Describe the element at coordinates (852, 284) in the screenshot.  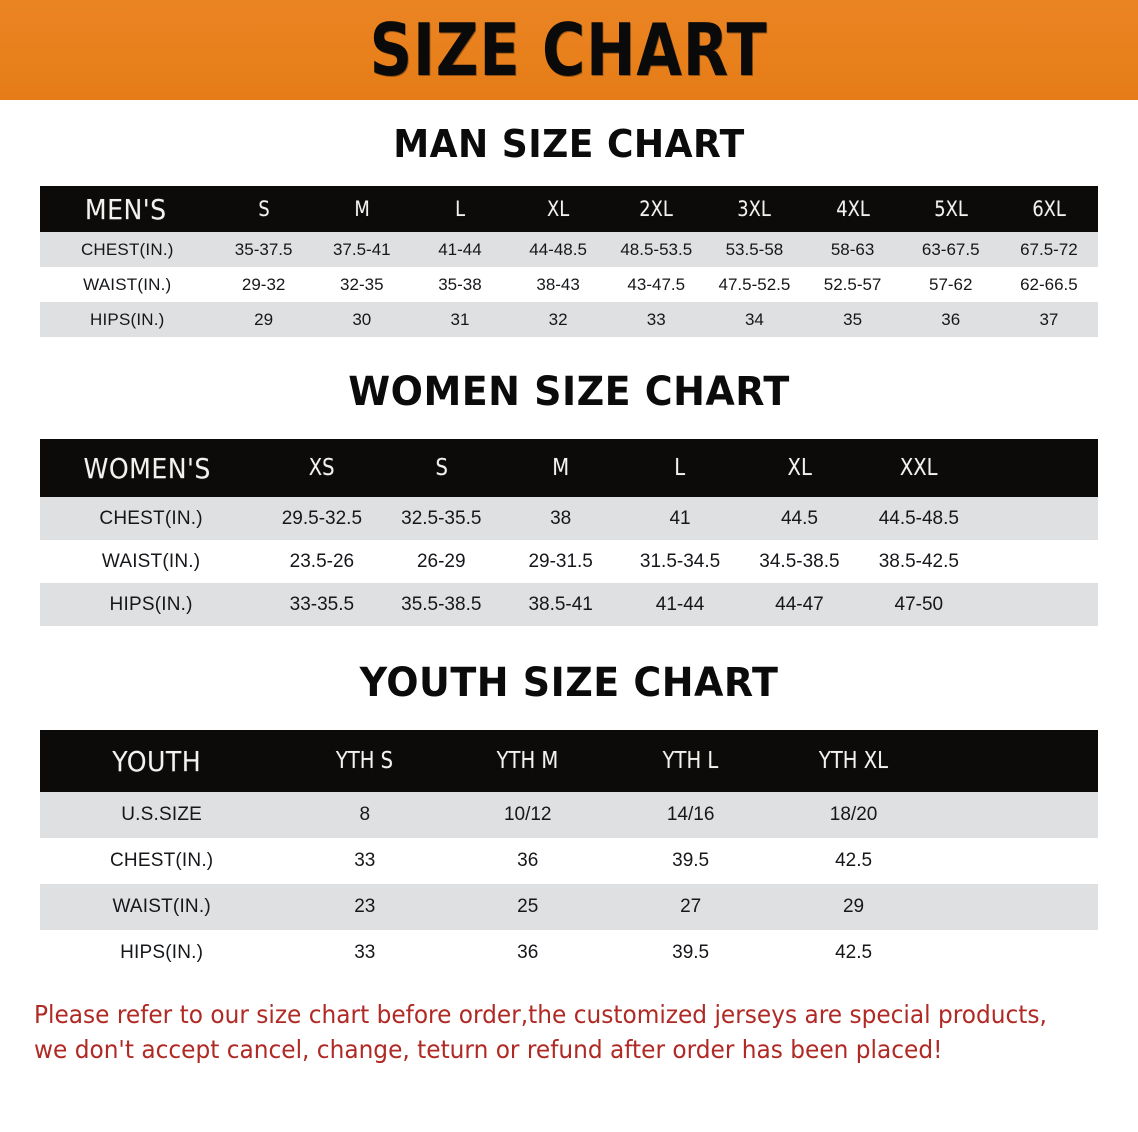
I see `table-cell: 52.5-57` at that location.